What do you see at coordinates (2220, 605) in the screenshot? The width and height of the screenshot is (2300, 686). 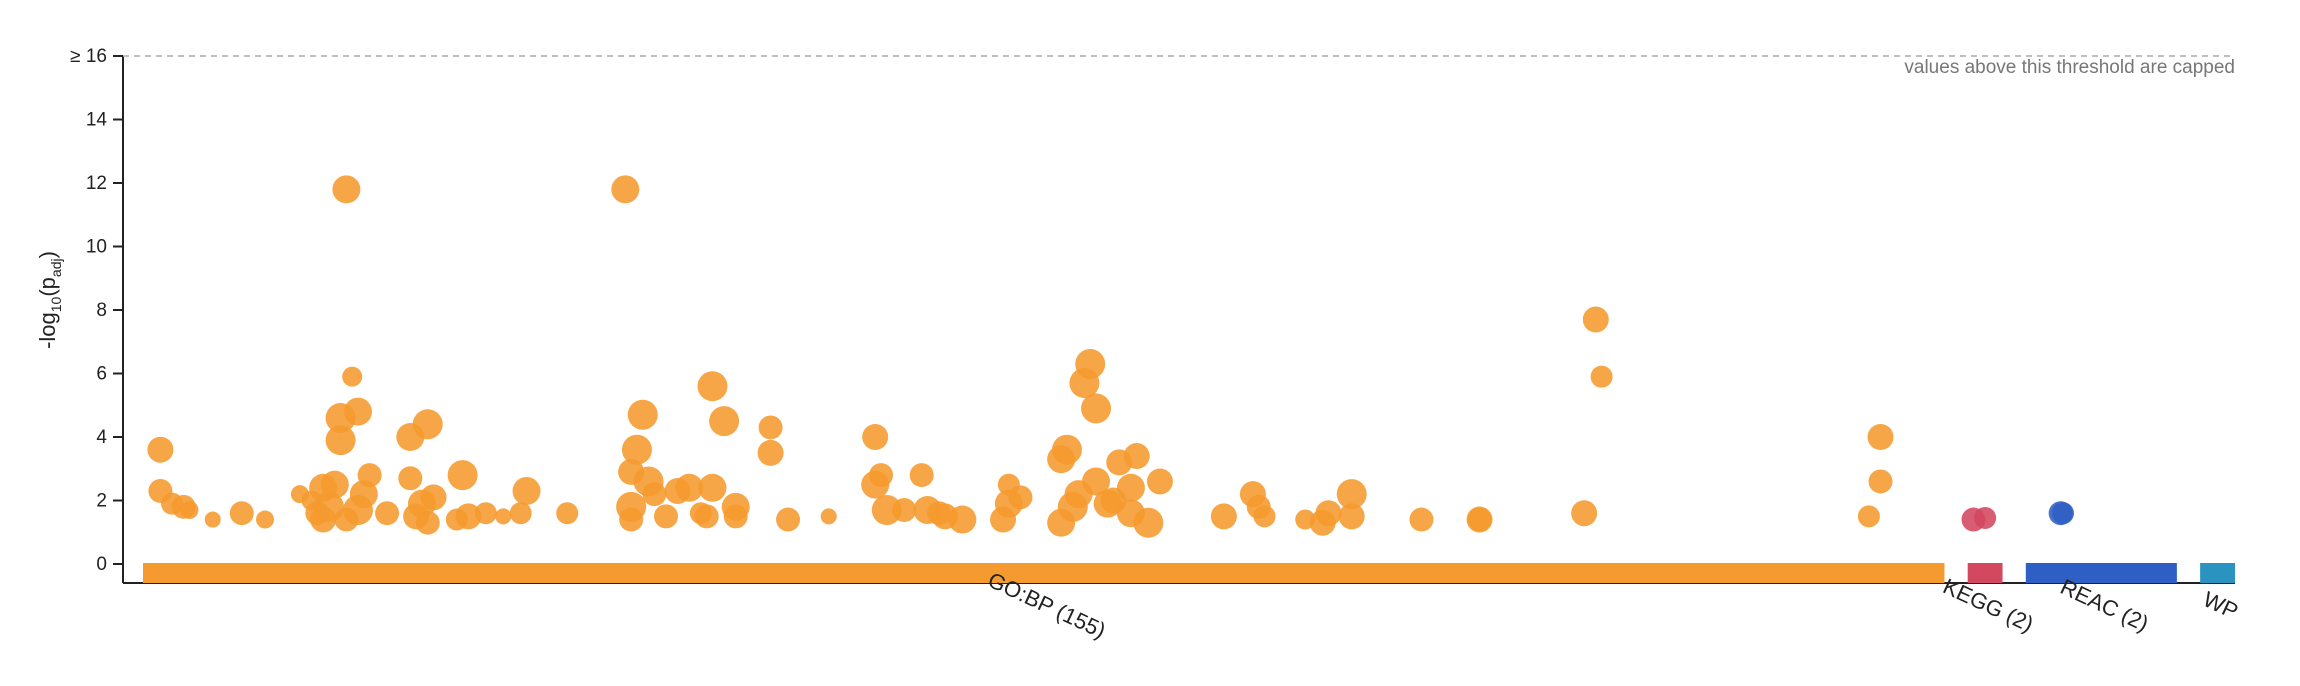 I see `category-label: WP` at bounding box center [2220, 605].